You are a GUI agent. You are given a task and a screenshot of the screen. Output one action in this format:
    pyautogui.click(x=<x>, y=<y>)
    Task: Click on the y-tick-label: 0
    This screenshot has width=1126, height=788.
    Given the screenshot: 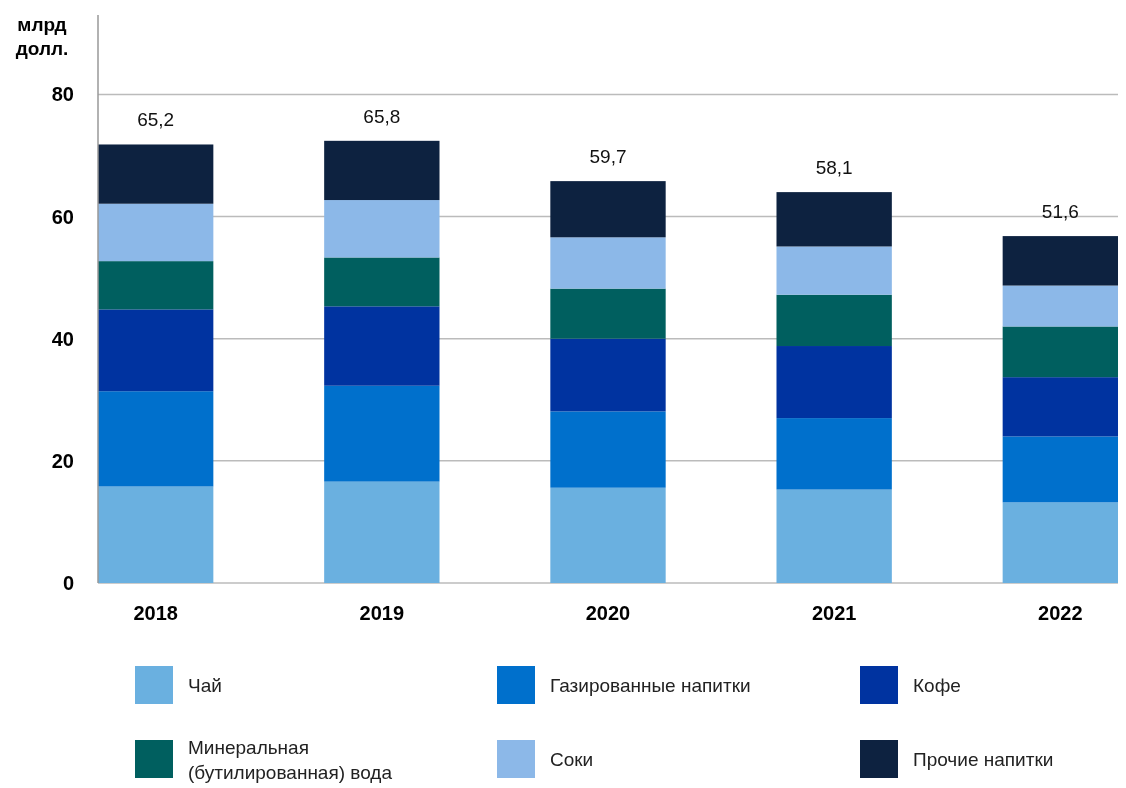 What is the action you would take?
    pyautogui.click(x=68, y=583)
    